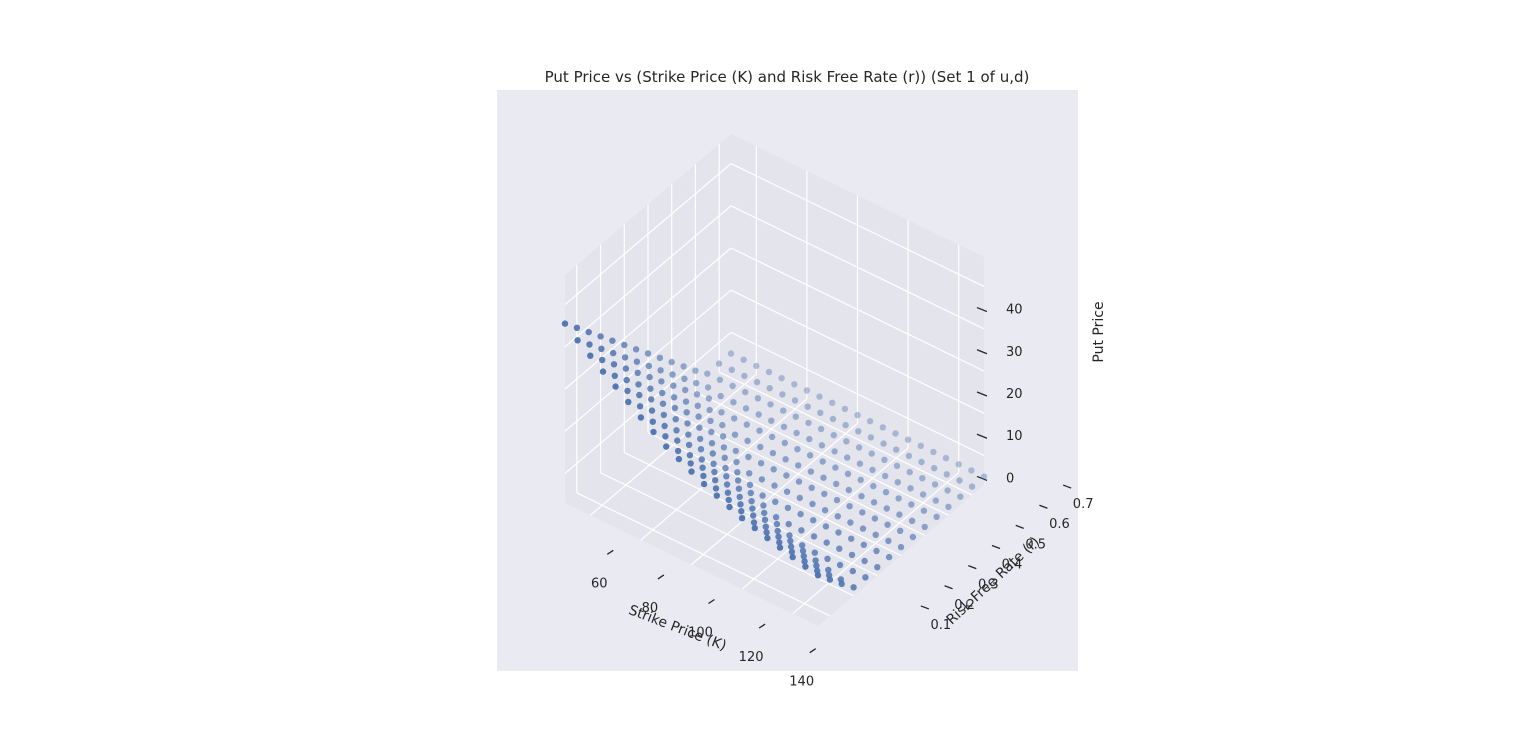 Image resolution: width=1536 pixels, height=754 pixels. I want to click on z-tick-label: 20, so click(1014, 394).